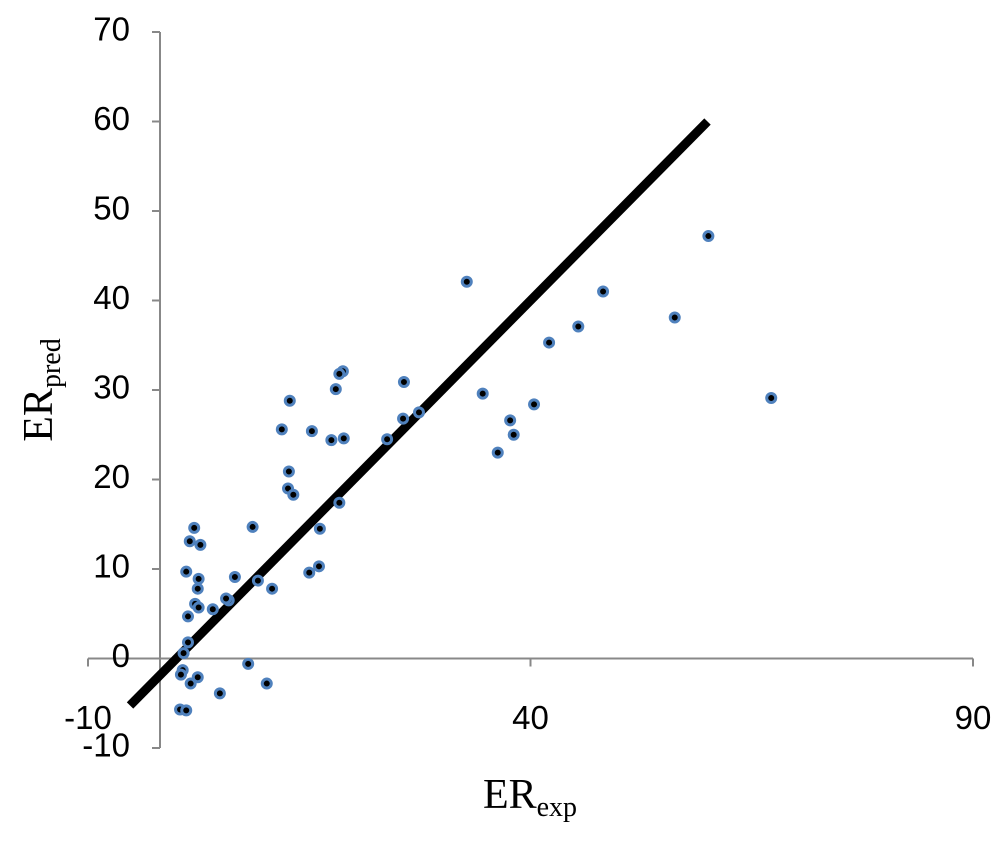  Describe the element at coordinates (111, 29) in the screenshot. I see `y-tick-label: 70` at that location.